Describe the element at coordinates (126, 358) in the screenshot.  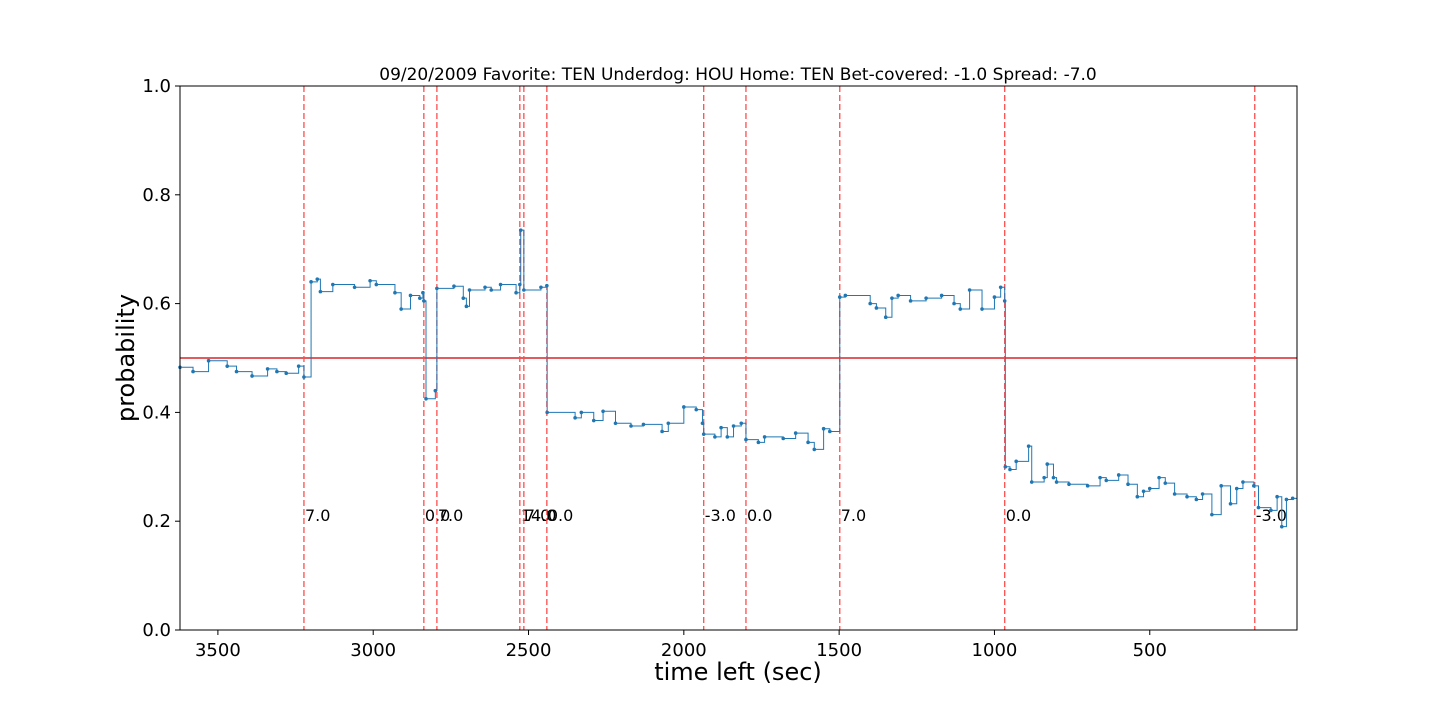
I see `y-axis-label: probability` at that location.